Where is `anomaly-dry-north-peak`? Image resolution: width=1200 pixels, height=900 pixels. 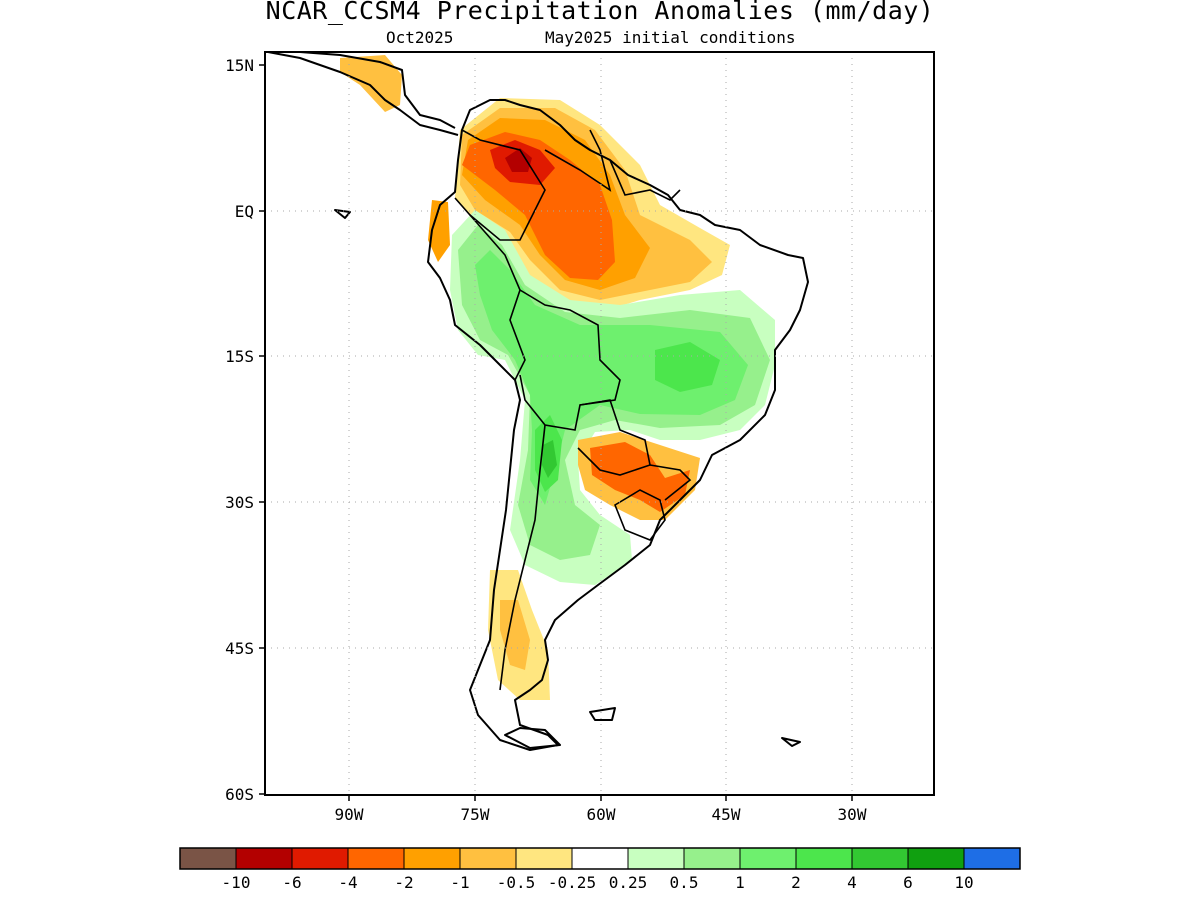
anomaly-dry-north-peak is located at coordinates (518, 160).